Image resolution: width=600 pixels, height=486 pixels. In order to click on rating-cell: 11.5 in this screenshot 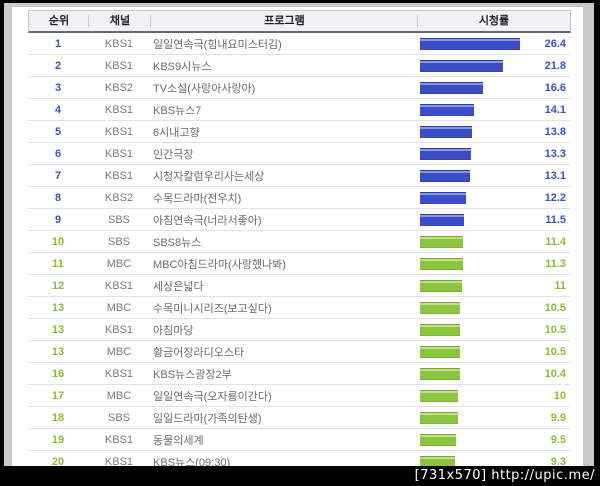, I will do `click(495, 219)`.